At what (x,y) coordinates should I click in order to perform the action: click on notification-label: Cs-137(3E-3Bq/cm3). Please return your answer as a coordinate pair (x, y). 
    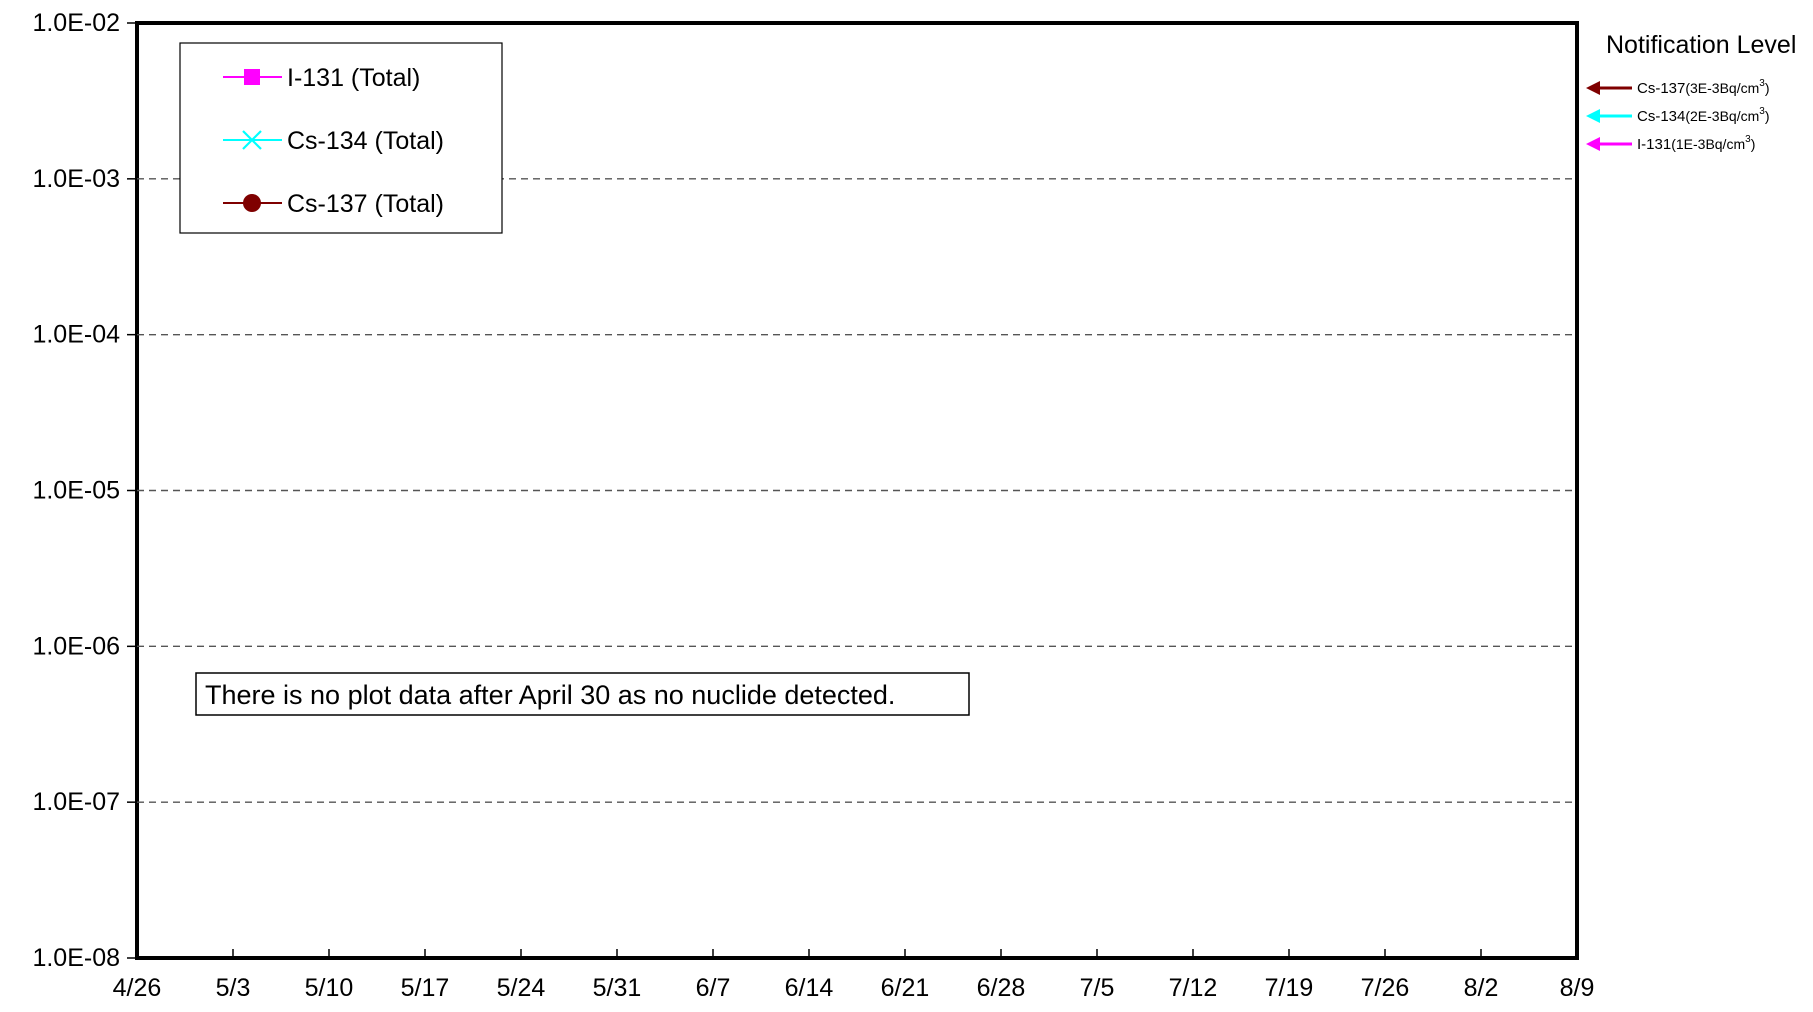
    Looking at the image, I should click on (1703, 87).